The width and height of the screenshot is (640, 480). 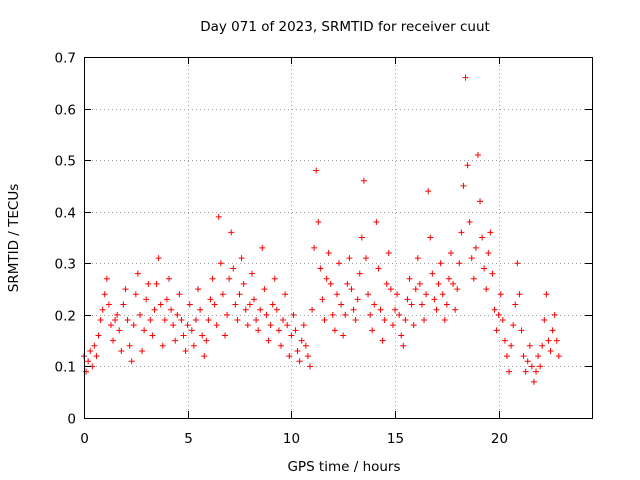 What do you see at coordinates (14, 238) in the screenshot?
I see `y-axis-label: SRMTID / TECUs` at bounding box center [14, 238].